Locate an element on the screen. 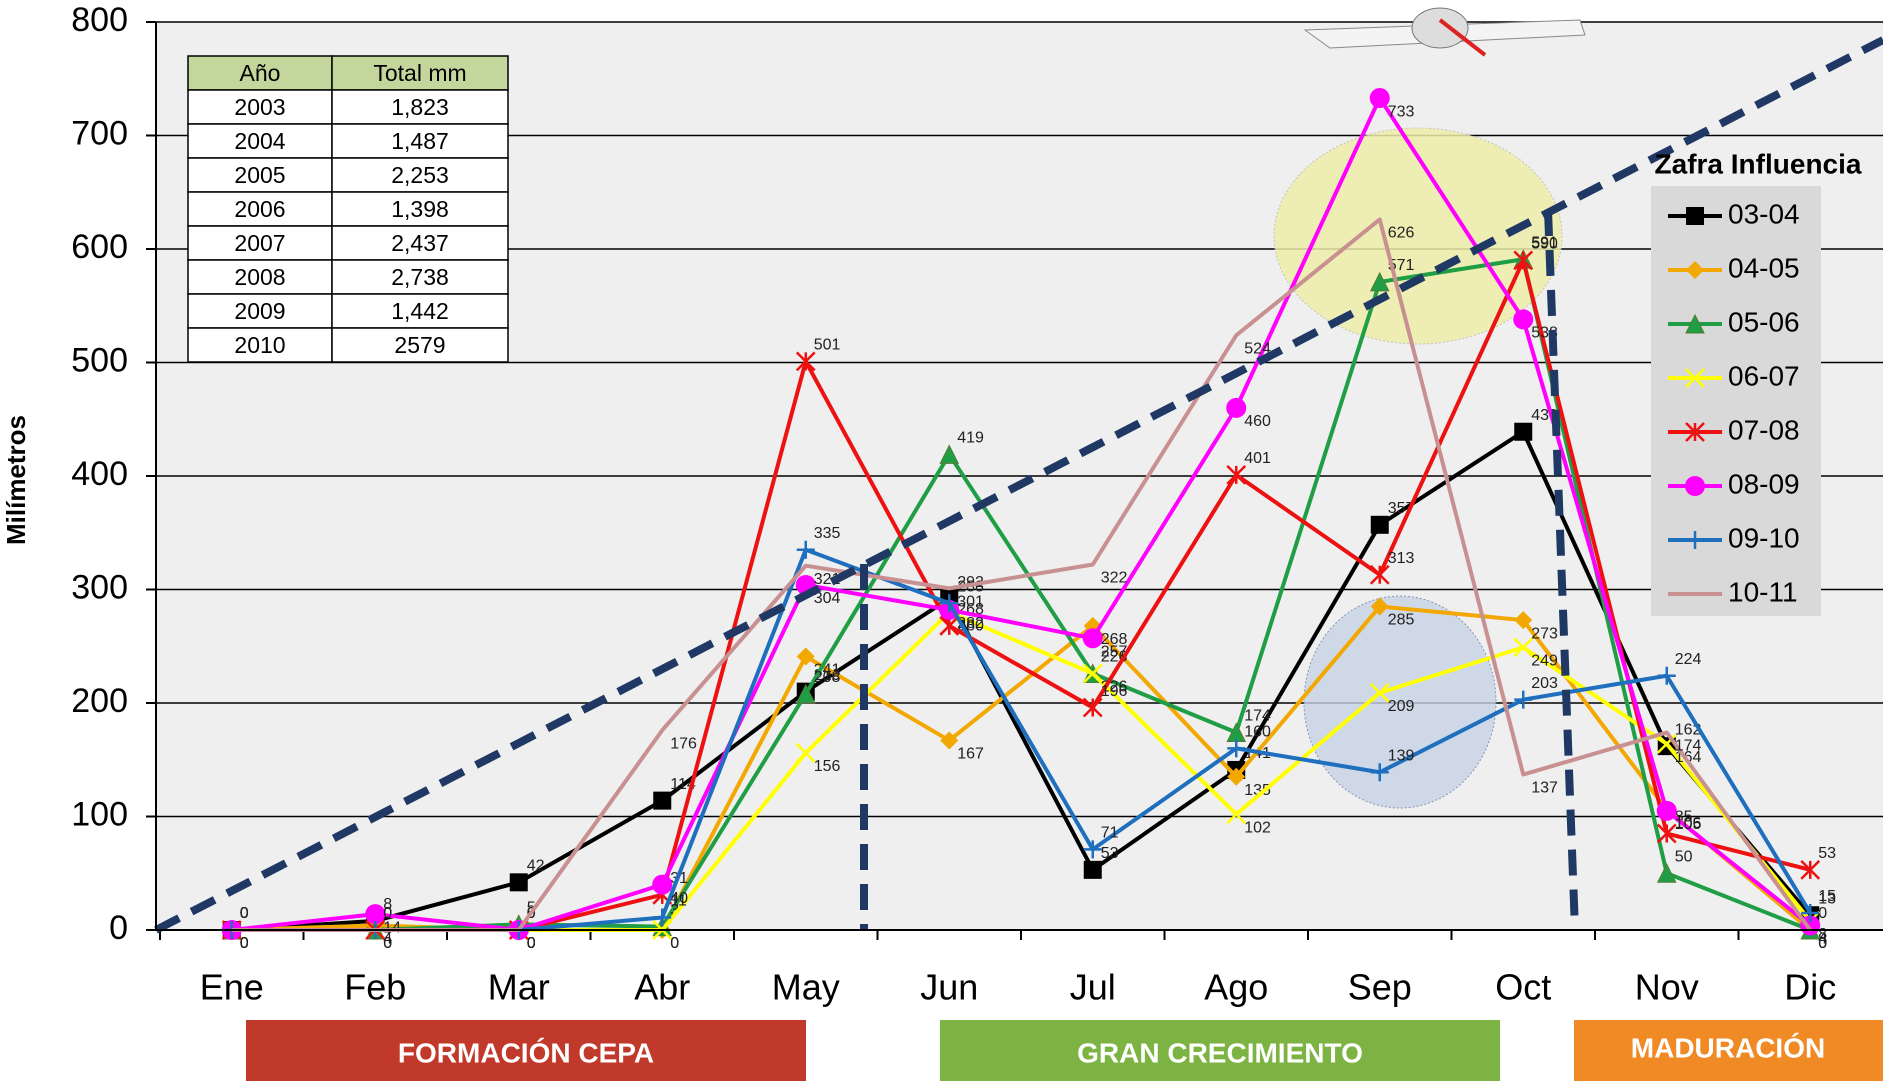  x-tick-label: Feb is located at coordinates (375, 987).